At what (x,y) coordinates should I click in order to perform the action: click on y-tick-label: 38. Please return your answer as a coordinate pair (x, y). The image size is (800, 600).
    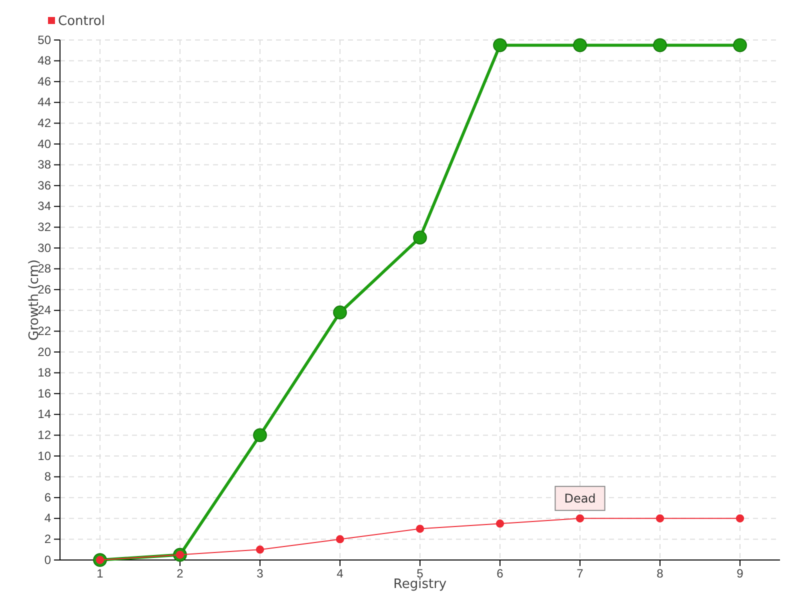
    Looking at the image, I should click on (45, 165).